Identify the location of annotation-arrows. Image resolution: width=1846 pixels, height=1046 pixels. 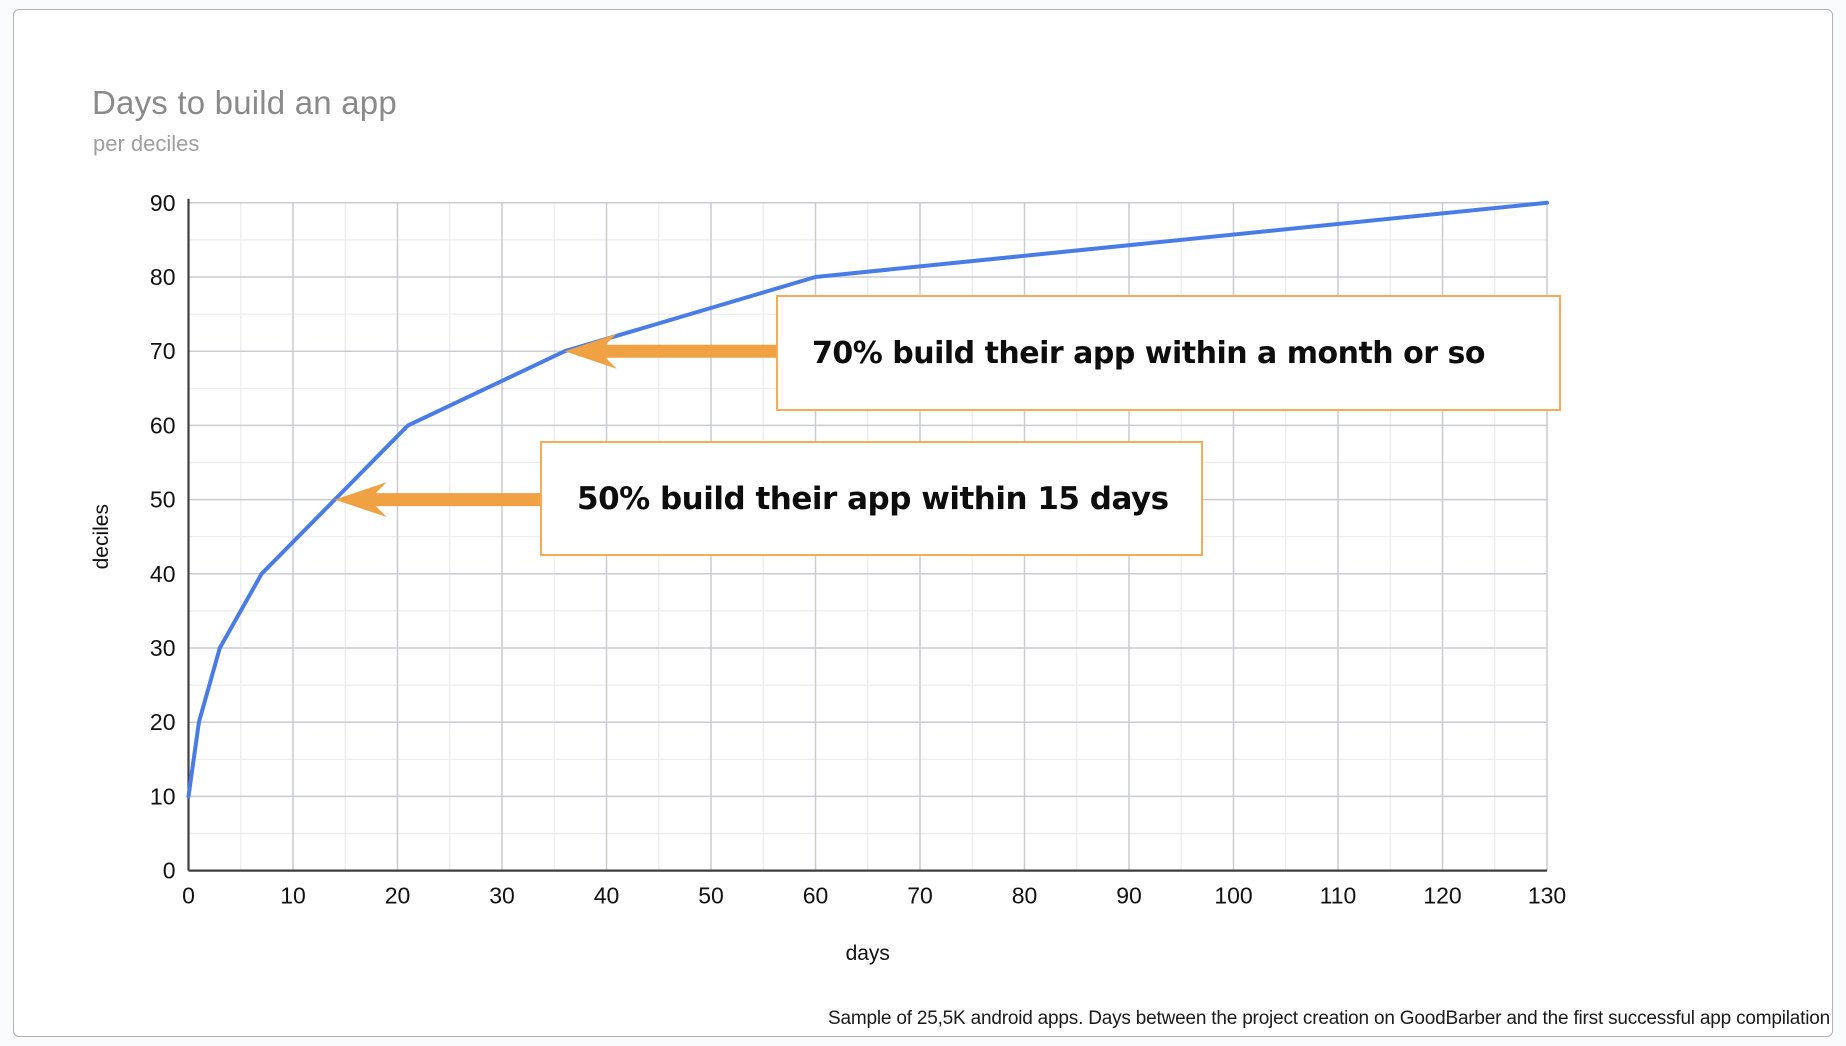
(556, 425).